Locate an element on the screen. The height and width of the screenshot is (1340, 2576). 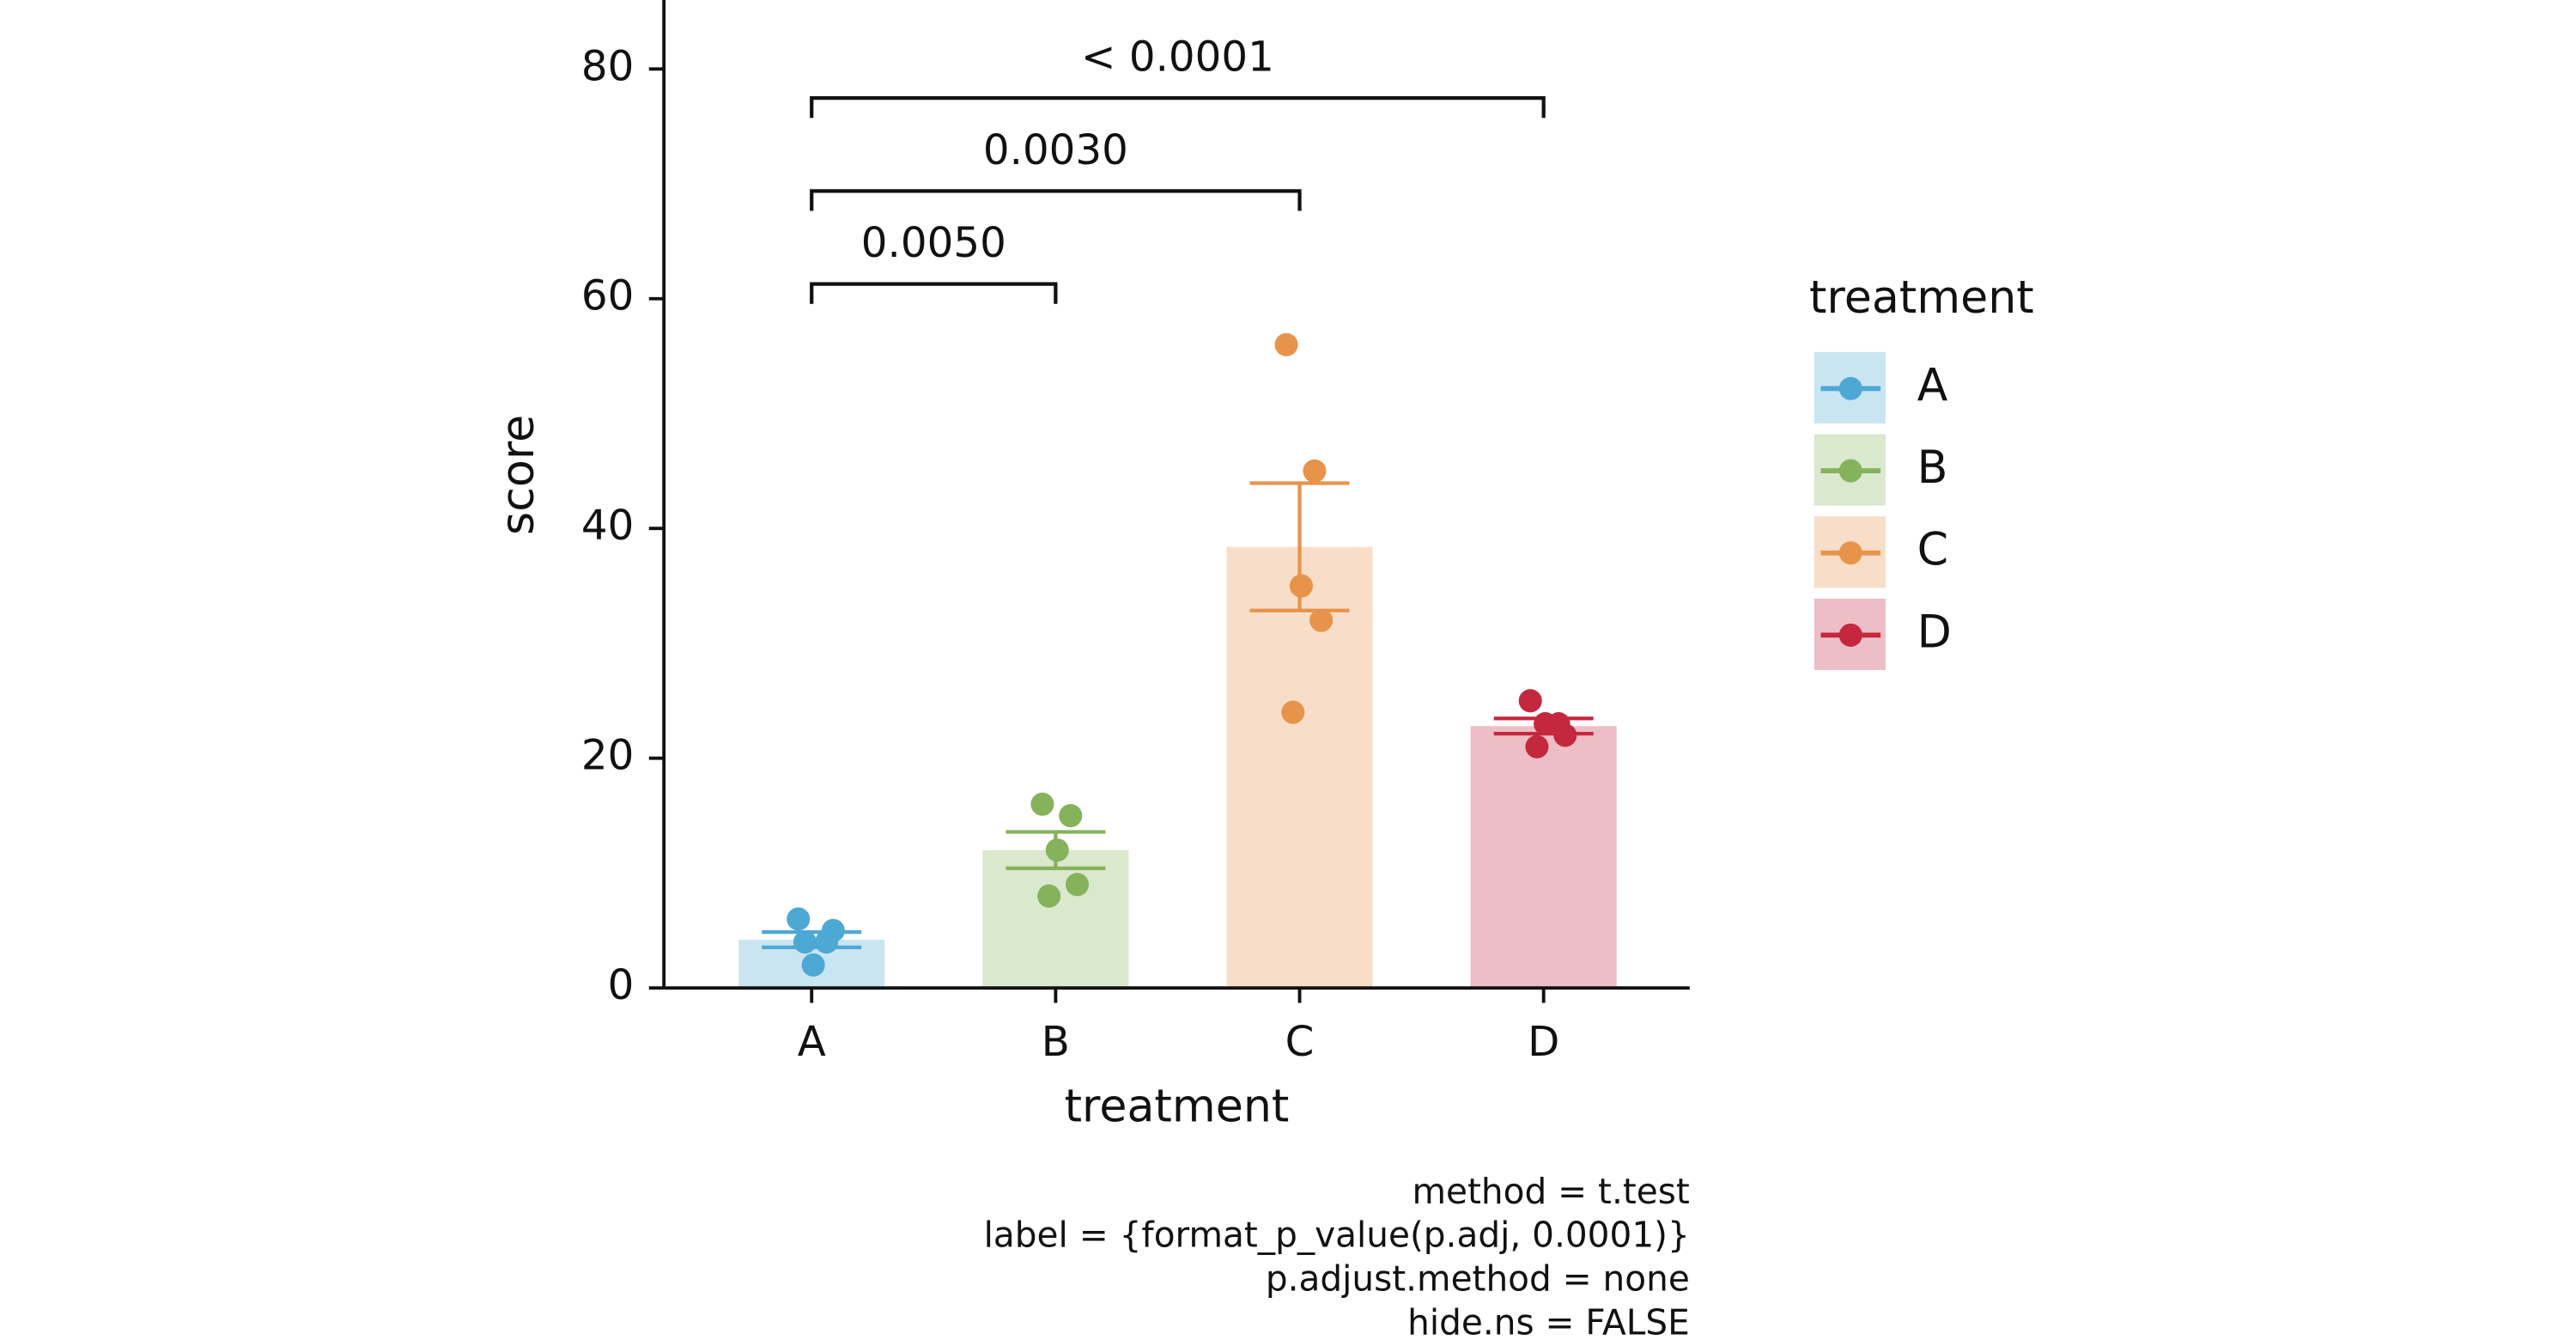
y-tick-label: 20 is located at coordinates (607, 756).